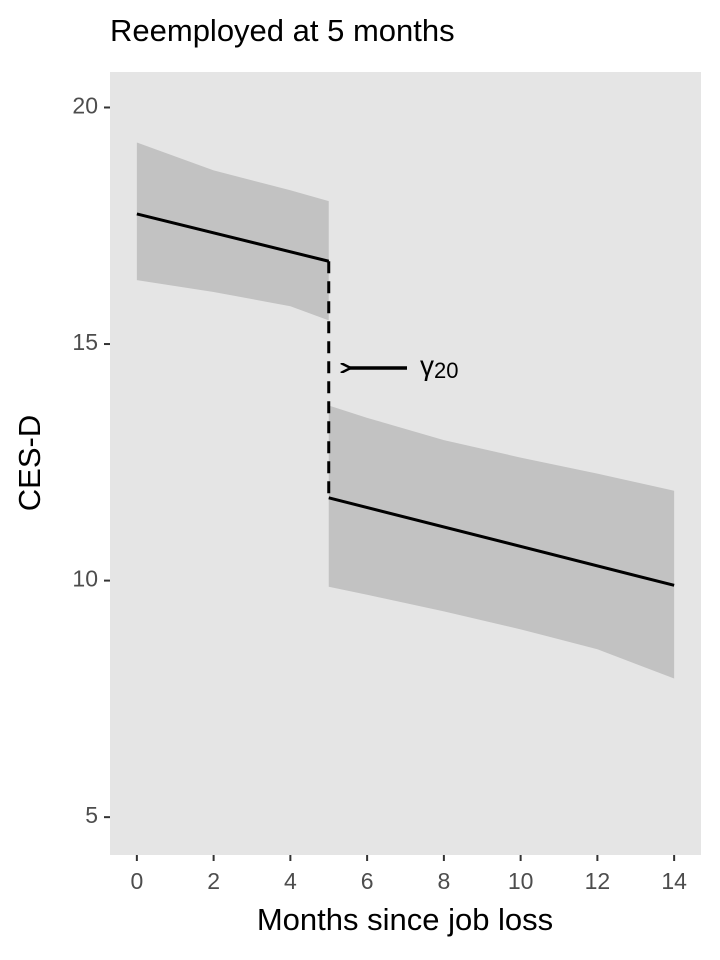  What do you see at coordinates (521, 881) in the screenshot?
I see `x-tick-label: 10` at bounding box center [521, 881].